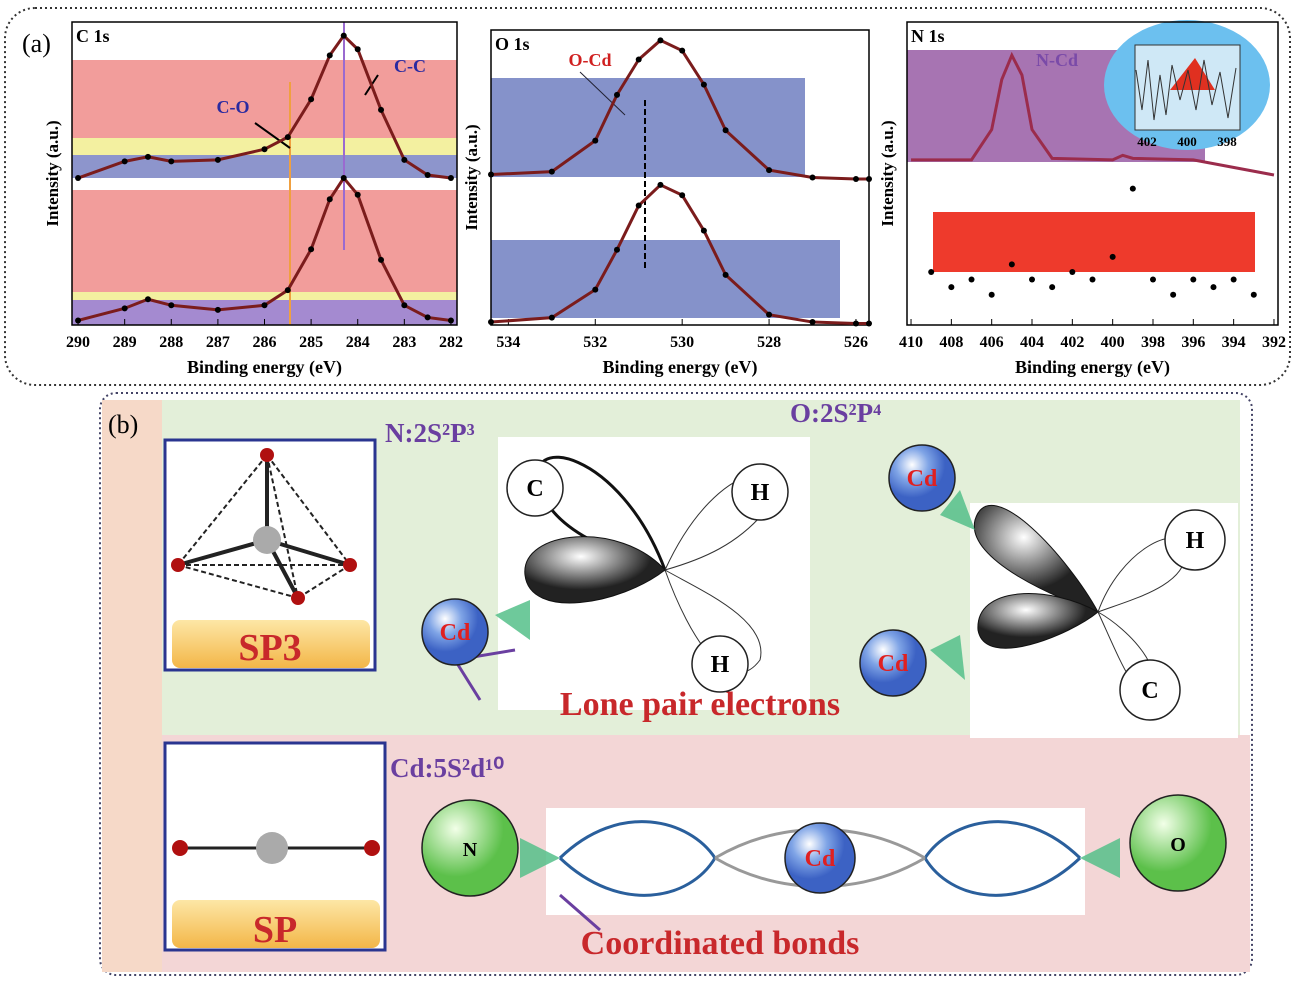 This screenshot has height=984, width=1298. What do you see at coordinates (218, 342) in the screenshot?
I see `x-tick-label: 287` at bounding box center [218, 342].